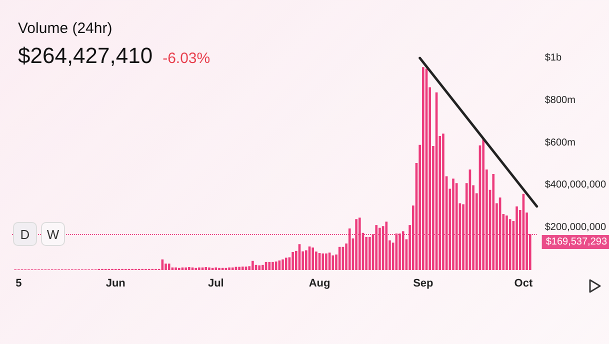 This screenshot has width=609, height=344. I want to click on x-tick-label: Aug, so click(319, 284).